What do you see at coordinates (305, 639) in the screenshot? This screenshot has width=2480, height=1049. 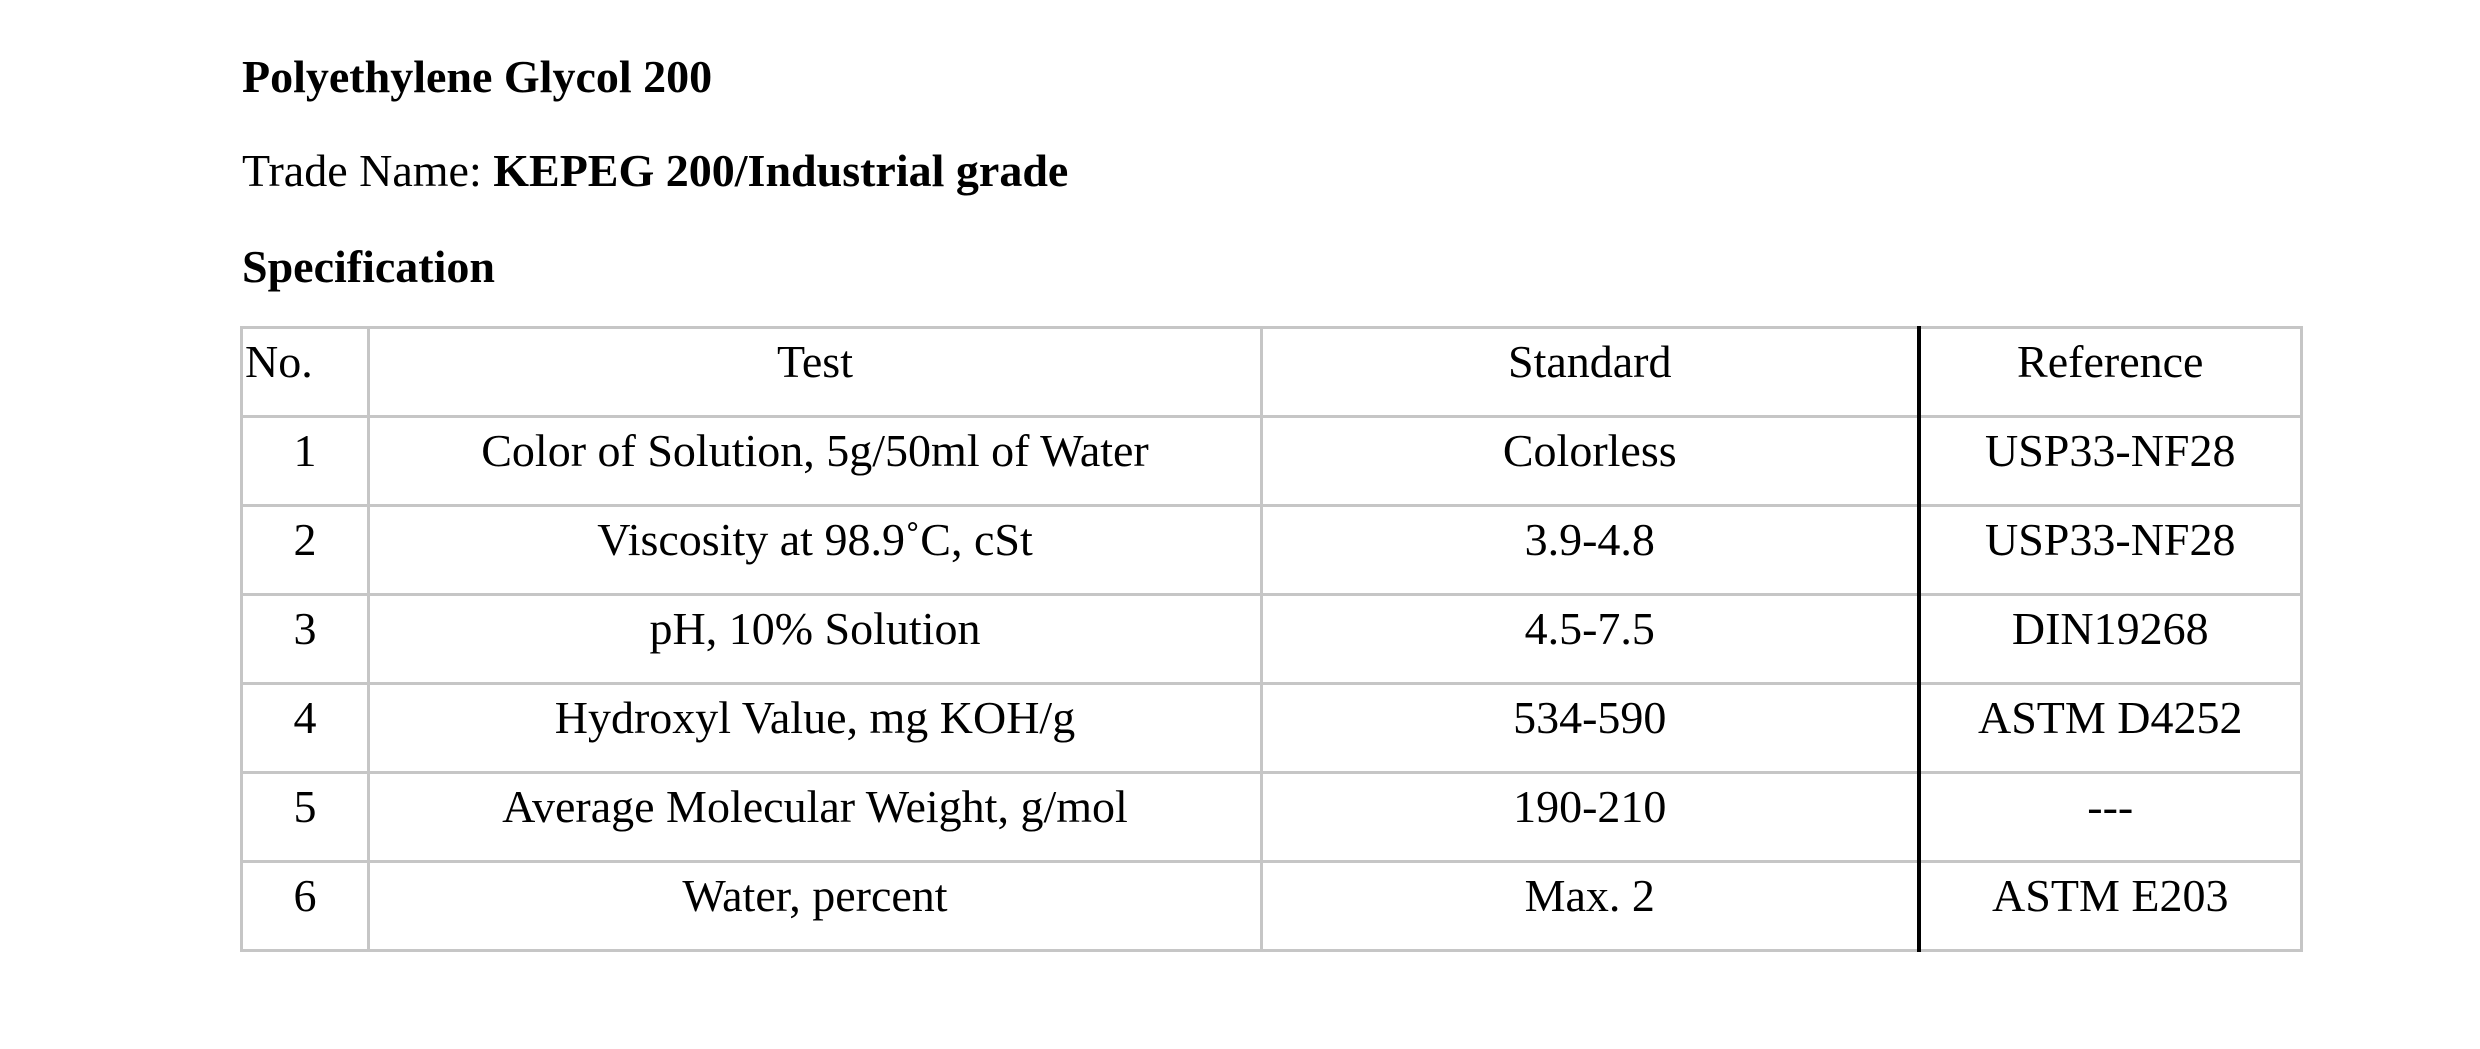 I see `cell-no: 3` at bounding box center [305, 639].